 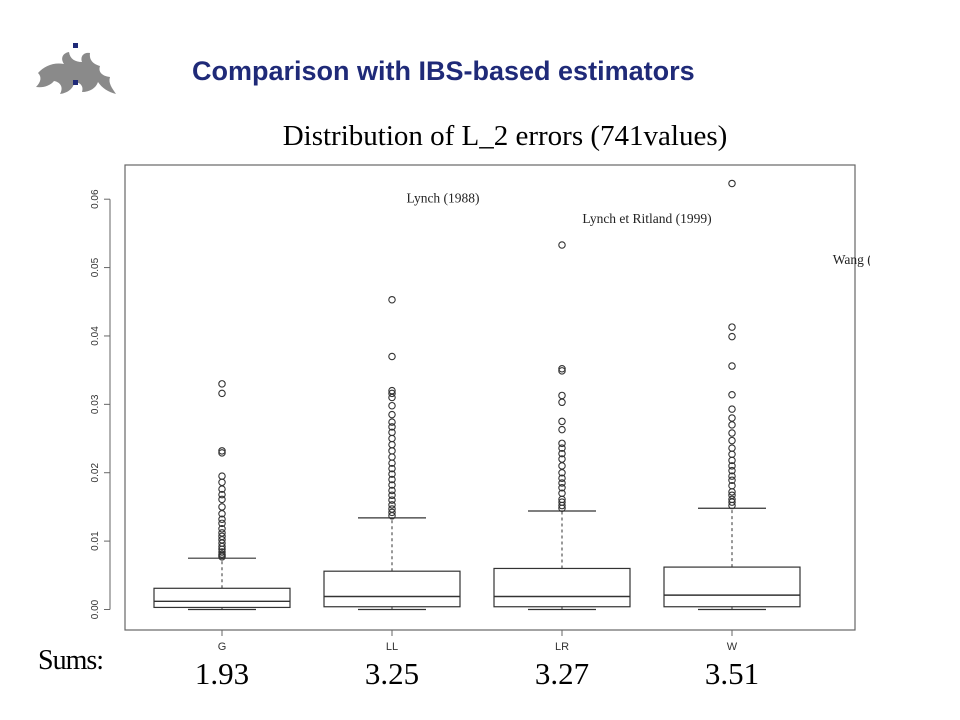 What do you see at coordinates (732, 395) in the screenshot?
I see `box-group-w` at bounding box center [732, 395].